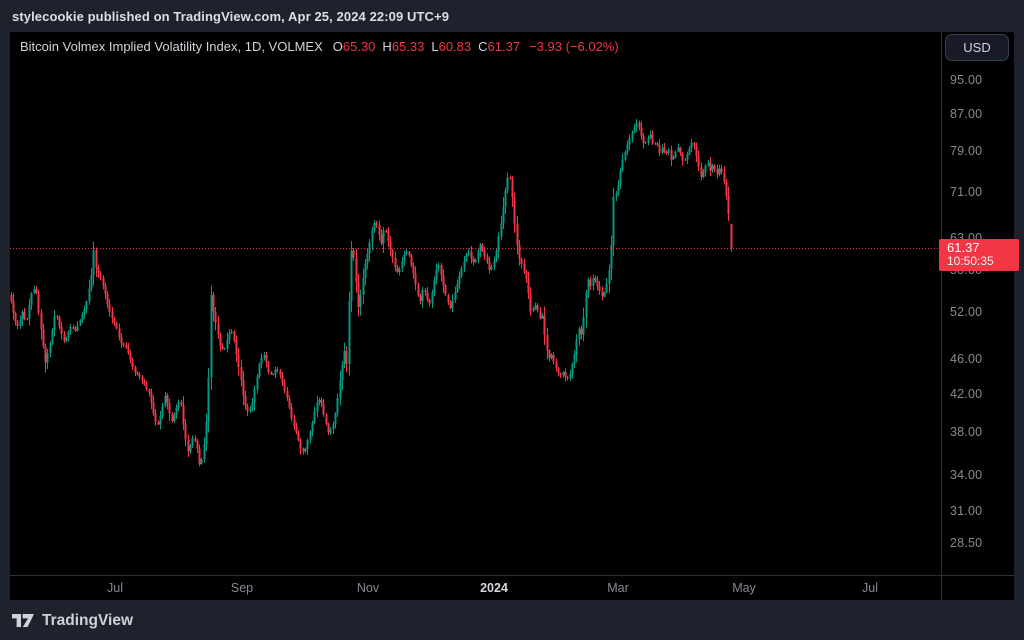 The width and height of the screenshot is (1024, 640). Describe the element at coordinates (403, 46) in the screenshot. I see `ohlc-item: H65.33` at that location.